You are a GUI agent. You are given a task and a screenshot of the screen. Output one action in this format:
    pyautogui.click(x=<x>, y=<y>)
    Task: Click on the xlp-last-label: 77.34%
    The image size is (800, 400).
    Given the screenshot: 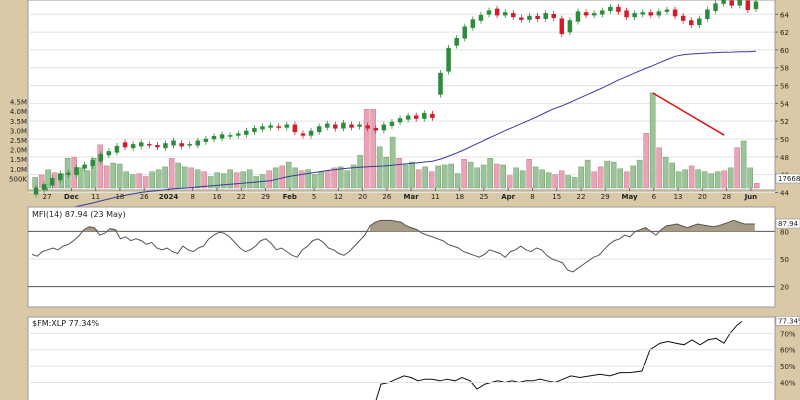 What is the action you would take?
    pyautogui.click(x=789, y=321)
    